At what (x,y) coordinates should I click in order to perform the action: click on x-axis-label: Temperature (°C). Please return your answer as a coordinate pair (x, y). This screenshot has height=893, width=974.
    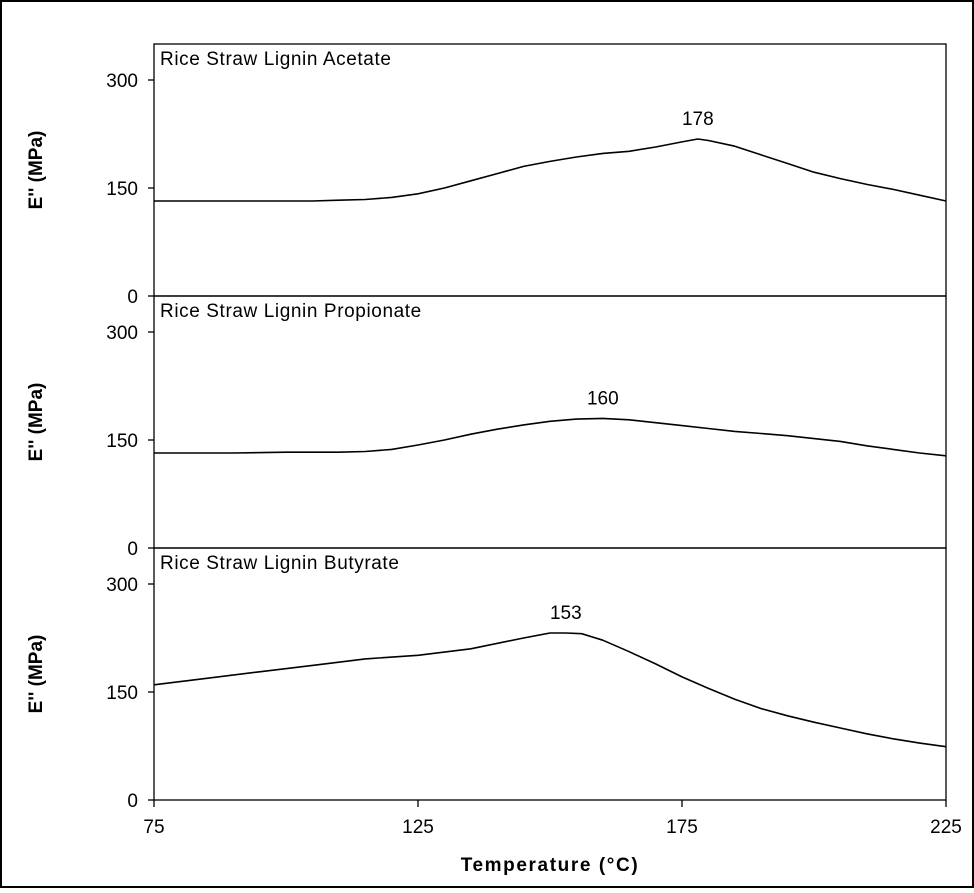
    Looking at the image, I should click on (550, 865).